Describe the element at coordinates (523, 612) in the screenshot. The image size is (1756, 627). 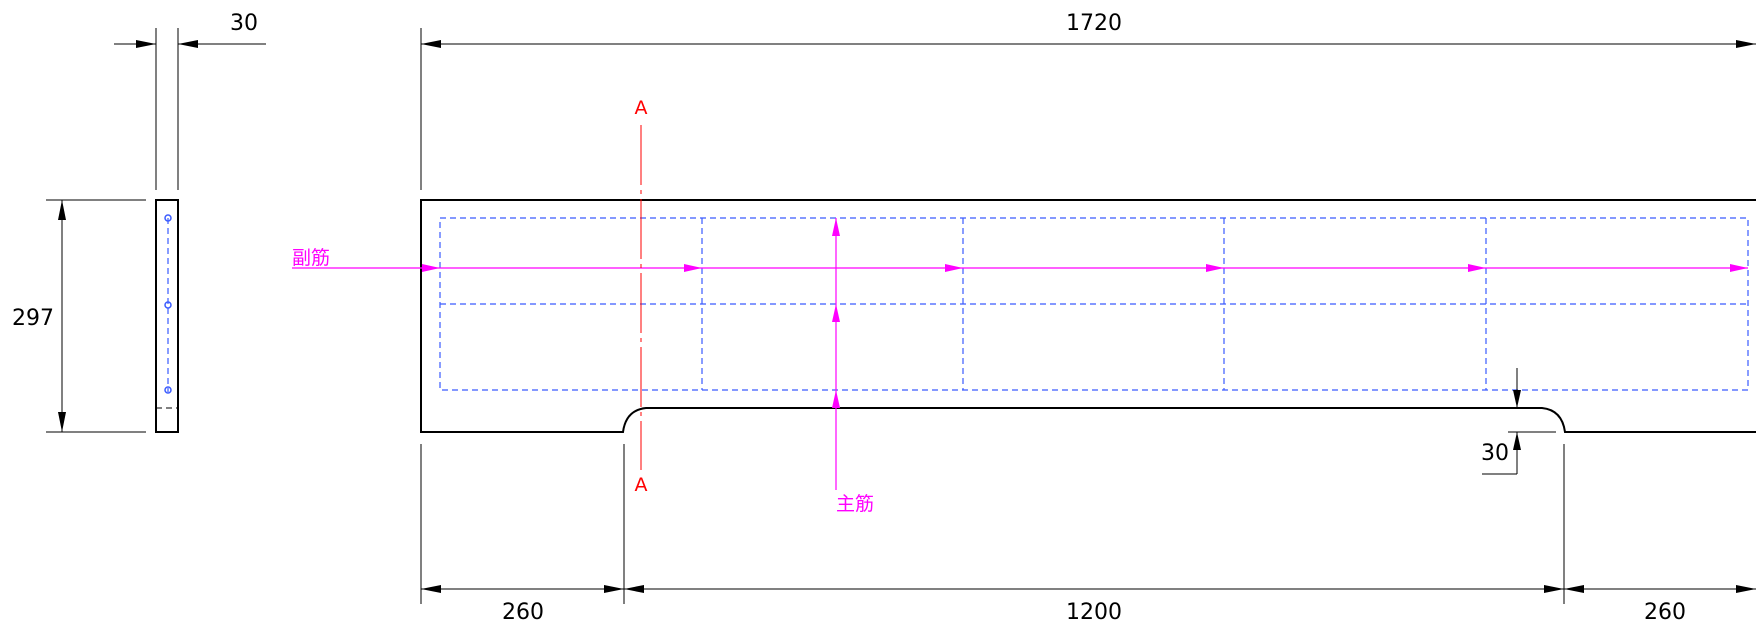
I see `left-end-value: 260` at that location.